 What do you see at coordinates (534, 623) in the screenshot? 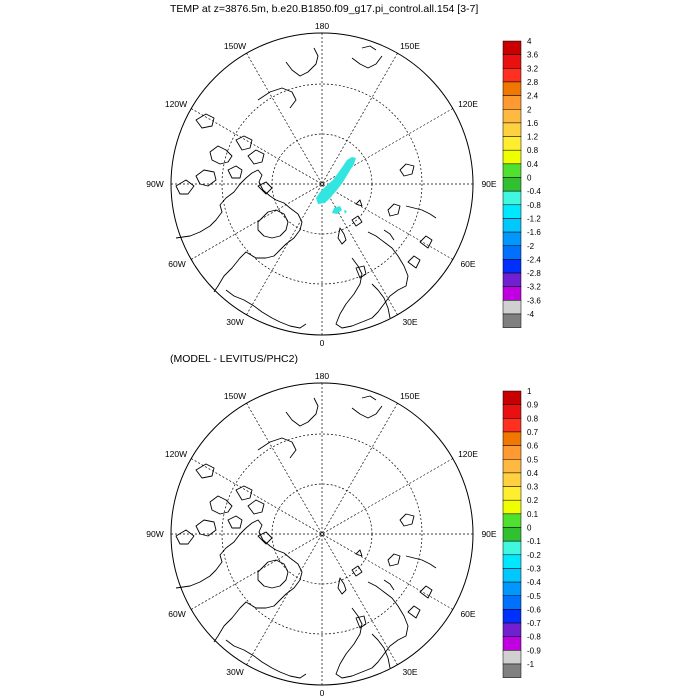
I see `colorbar-tick-label: -0.7` at bounding box center [534, 623].